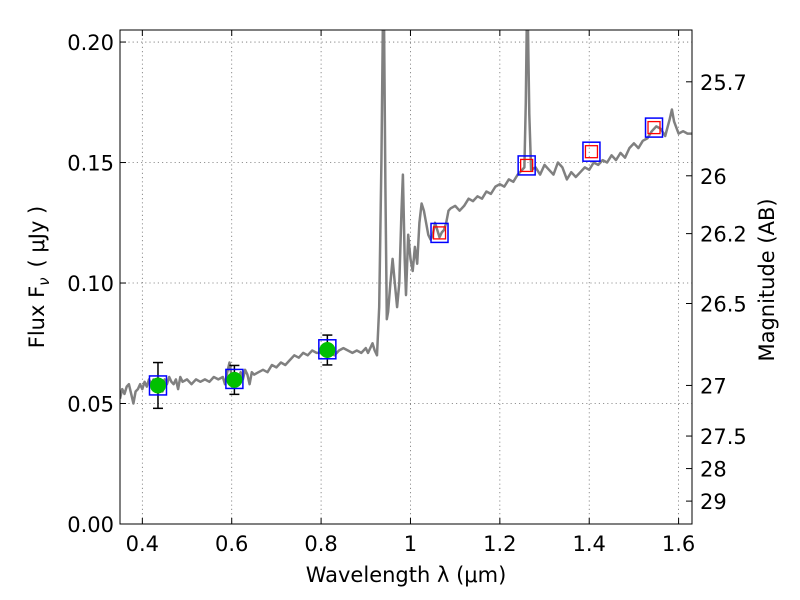 The height and width of the screenshot is (600, 800). I want to click on right-tick-label: 25.7, so click(723, 83).